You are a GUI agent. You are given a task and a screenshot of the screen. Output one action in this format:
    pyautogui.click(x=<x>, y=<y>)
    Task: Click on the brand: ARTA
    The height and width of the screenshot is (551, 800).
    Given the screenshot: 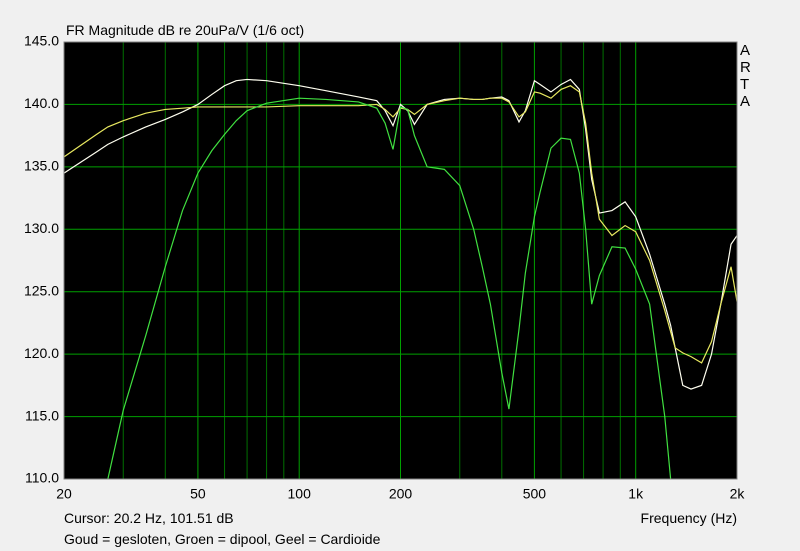 What is the action you would take?
    pyautogui.click(x=745, y=76)
    